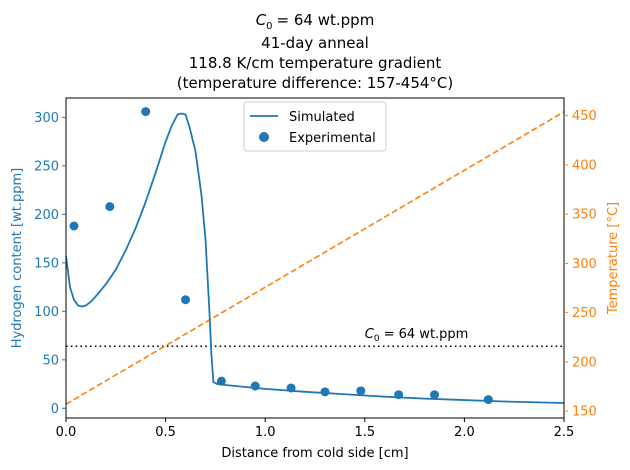 This screenshot has height=470, width=630. Describe the element at coordinates (46, 312) in the screenshot. I see `left-tick-label: 100` at that location.